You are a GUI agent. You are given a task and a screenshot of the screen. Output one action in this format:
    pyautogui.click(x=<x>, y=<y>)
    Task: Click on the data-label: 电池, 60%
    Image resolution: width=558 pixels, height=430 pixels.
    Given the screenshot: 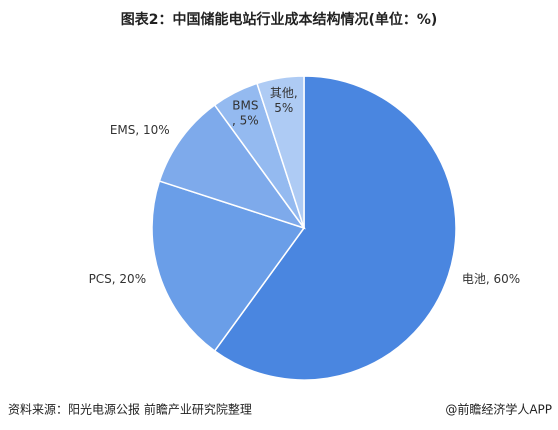 What is the action you would take?
    pyautogui.click(x=491, y=279)
    